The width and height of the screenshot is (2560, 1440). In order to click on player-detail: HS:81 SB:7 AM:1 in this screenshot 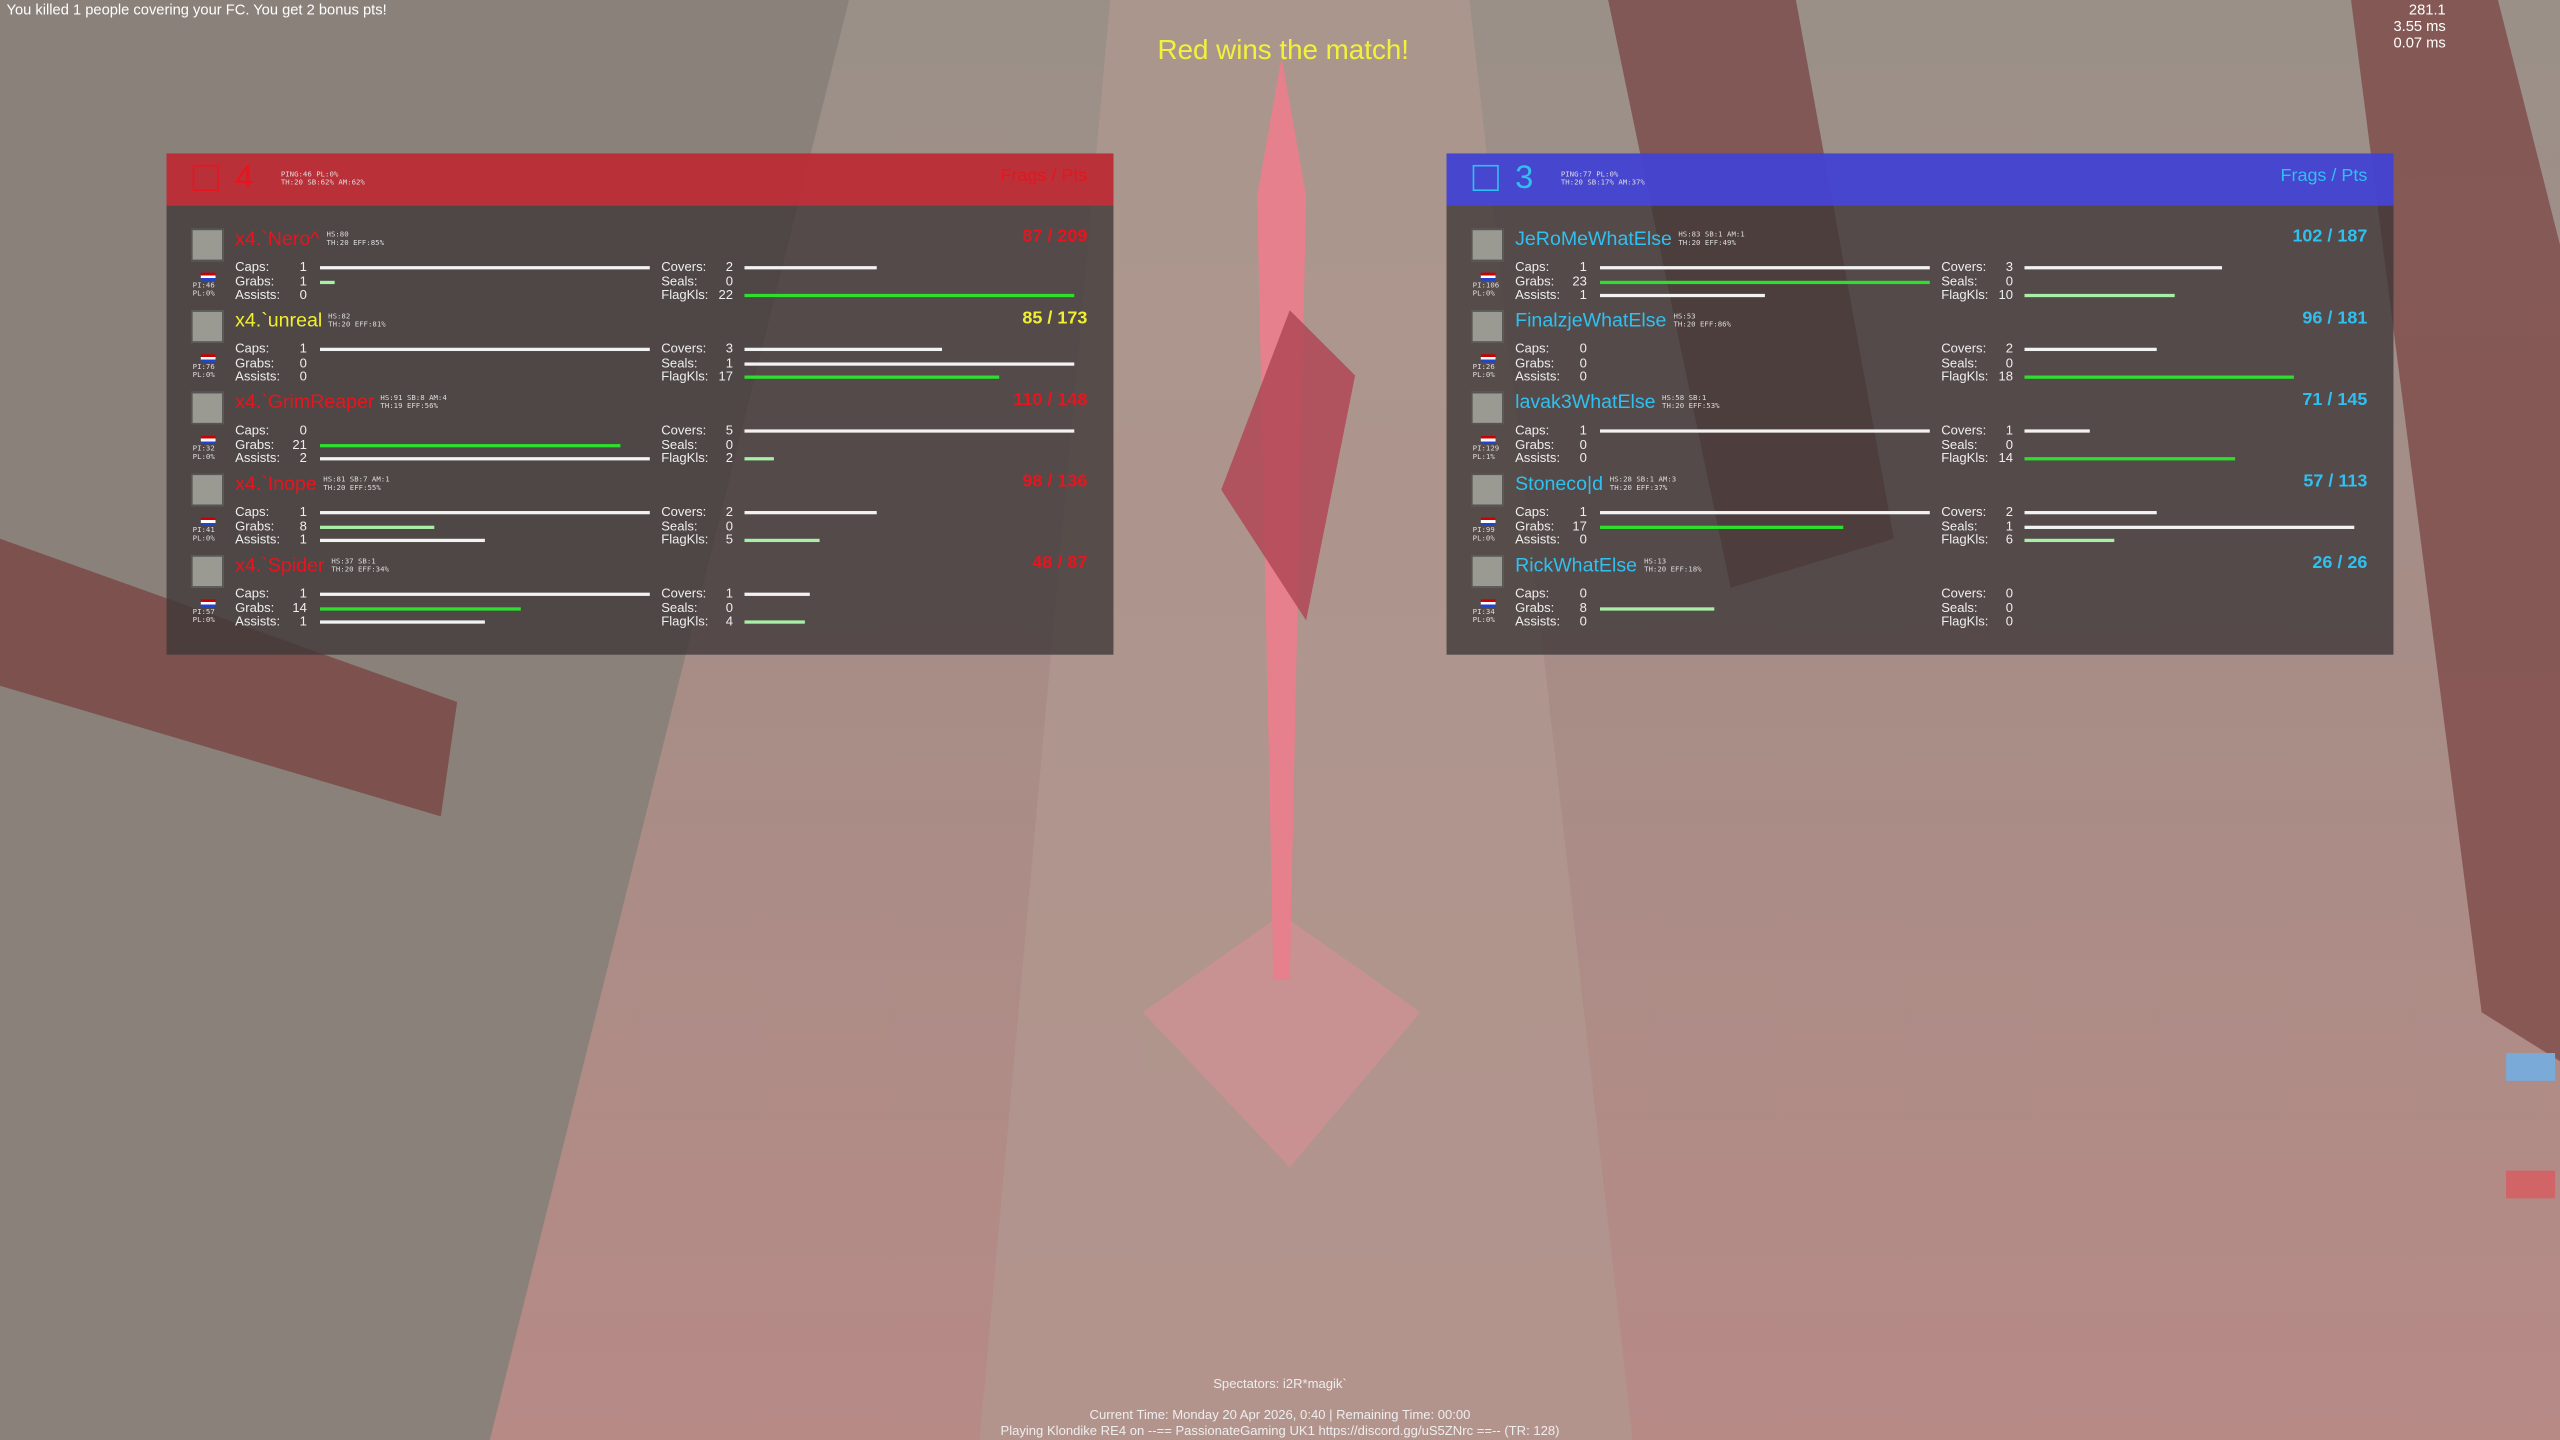, I will do `click(356, 480)`.